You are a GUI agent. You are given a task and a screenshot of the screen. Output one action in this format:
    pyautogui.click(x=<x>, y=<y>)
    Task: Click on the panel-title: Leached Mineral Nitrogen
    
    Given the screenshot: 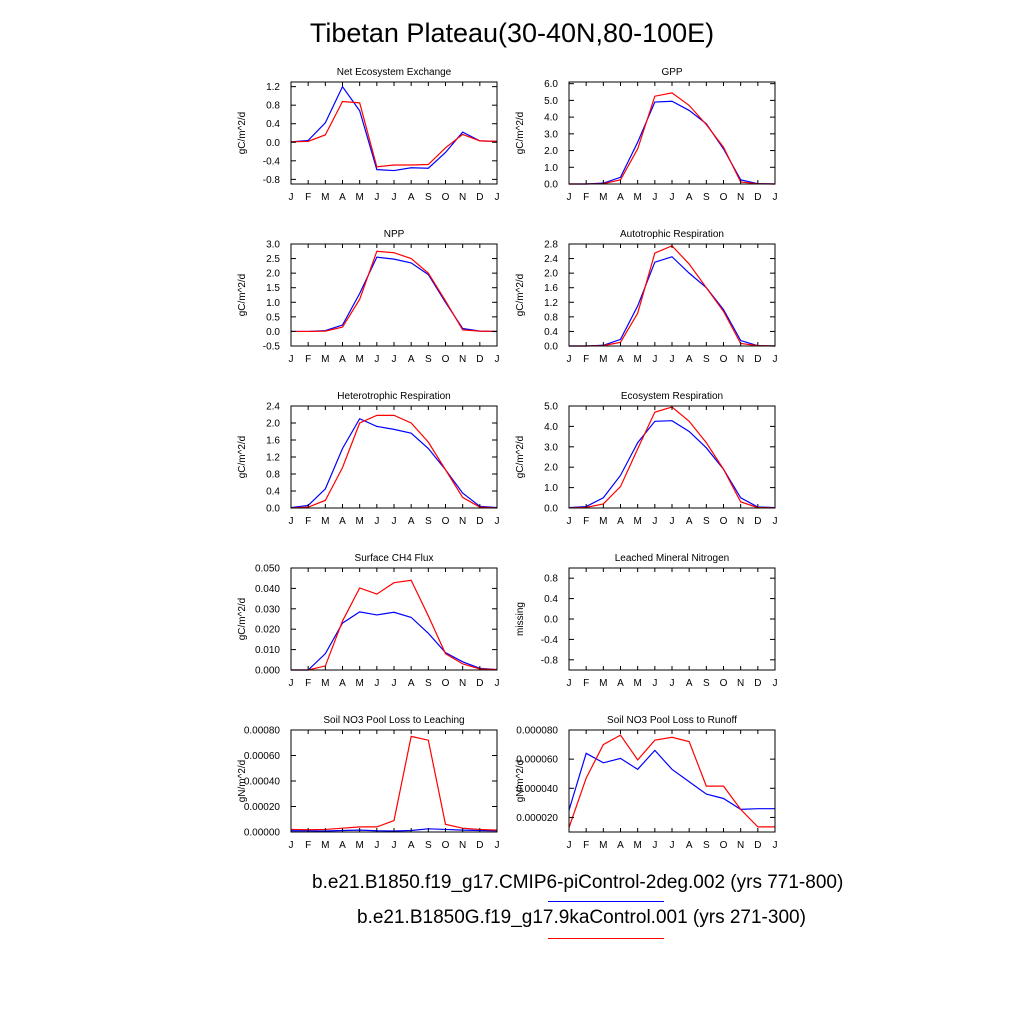 What is the action you would take?
    pyautogui.click(x=672, y=558)
    